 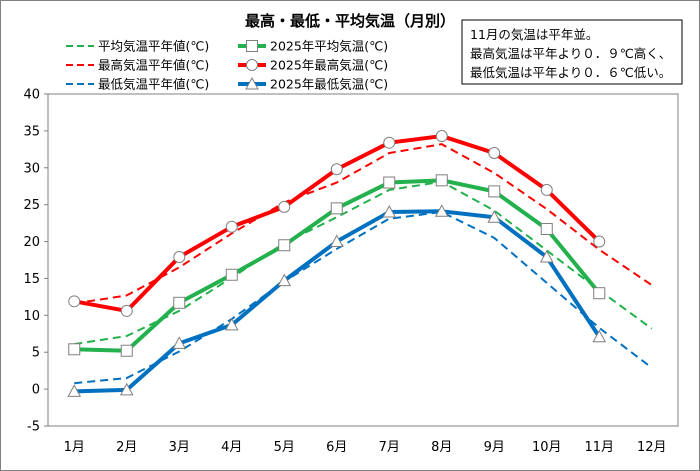 What do you see at coordinates (36, 353) in the screenshot?
I see `y-tick-label: 5` at bounding box center [36, 353].